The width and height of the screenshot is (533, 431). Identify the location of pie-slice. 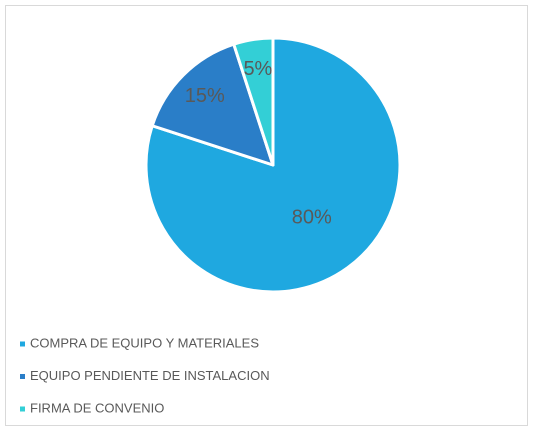
(253, 101).